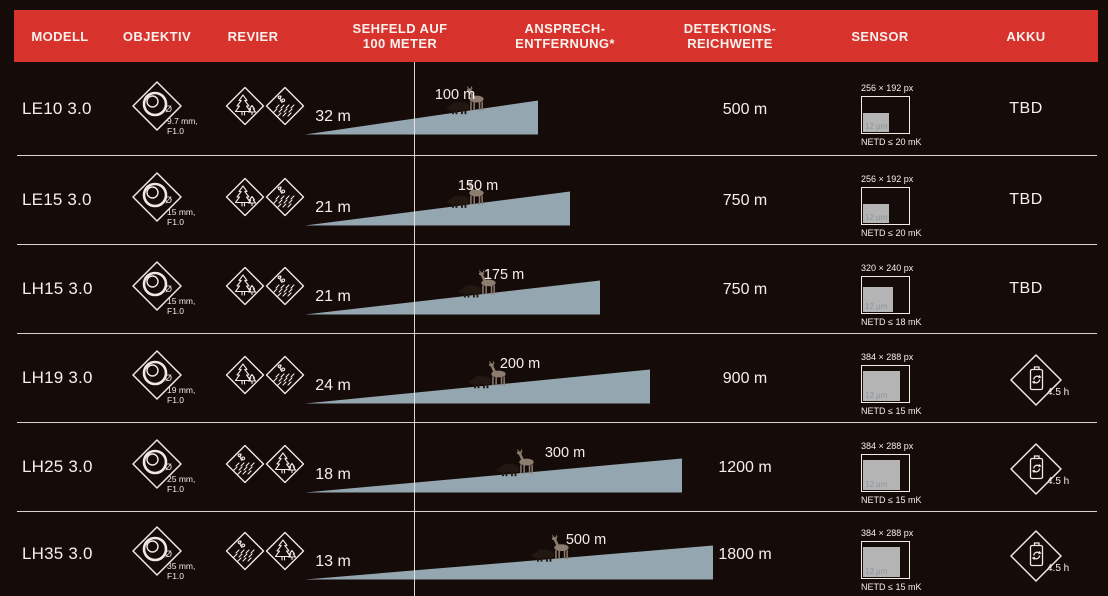  Describe the element at coordinates (57, 377) in the screenshot. I see `model-name: LH19 3.0` at that location.